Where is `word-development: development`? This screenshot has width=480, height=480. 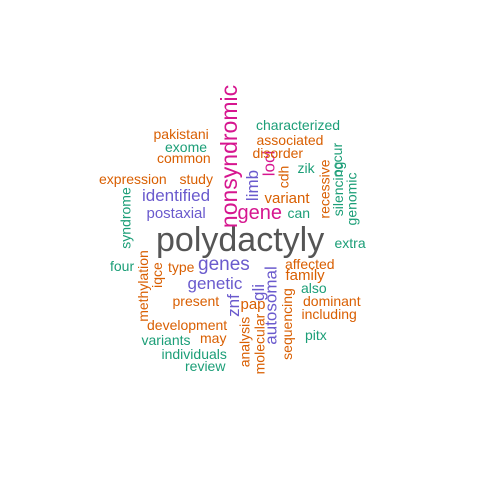 word-development: development is located at coordinates (187, 325).